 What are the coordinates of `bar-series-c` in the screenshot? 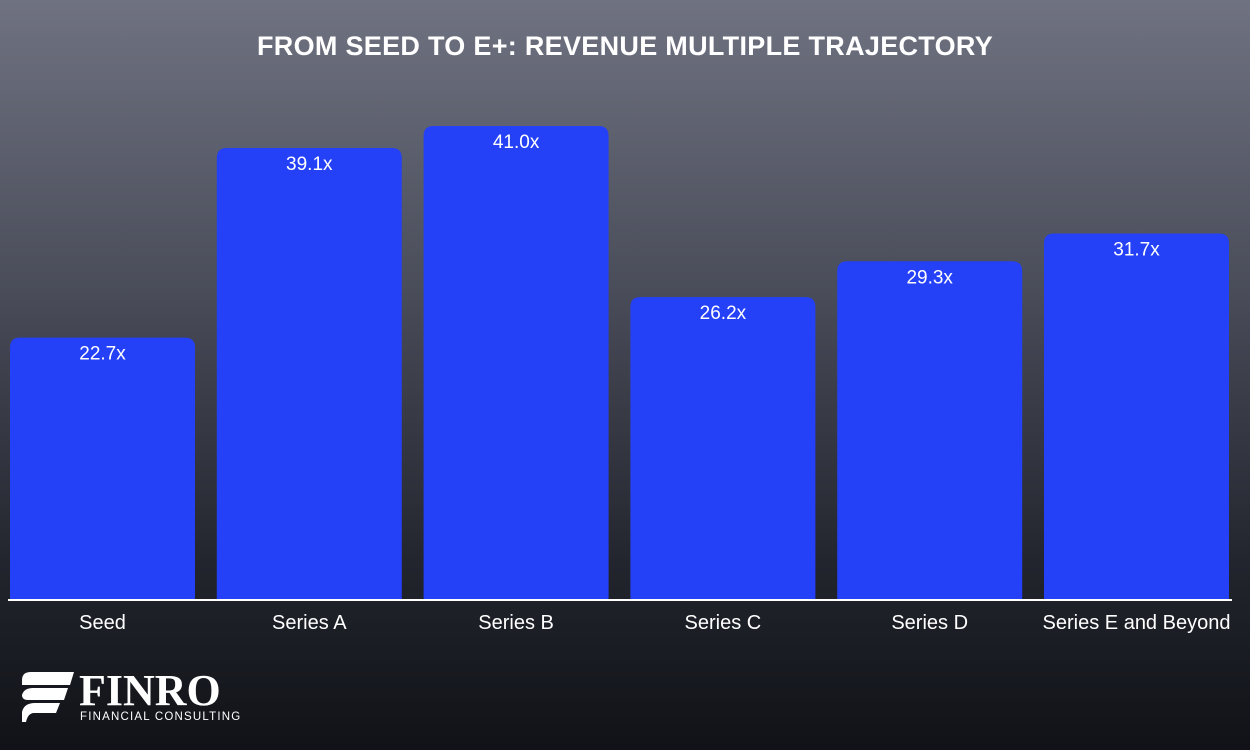 It's located at (723, 448).